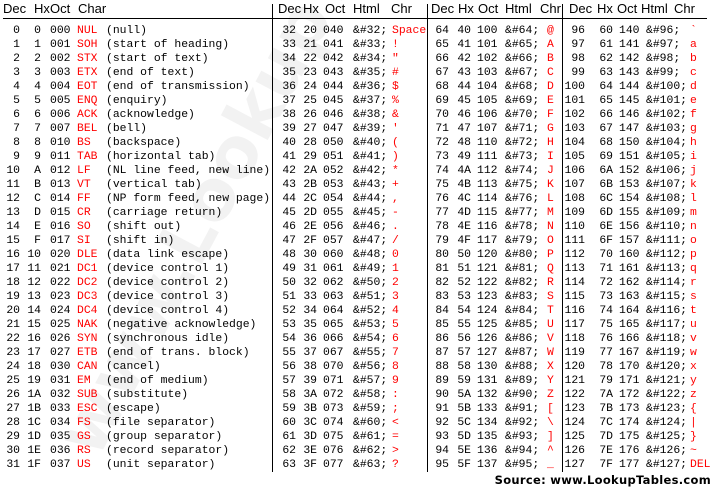  I want to click on oct-value: 110, so click(487, 143).